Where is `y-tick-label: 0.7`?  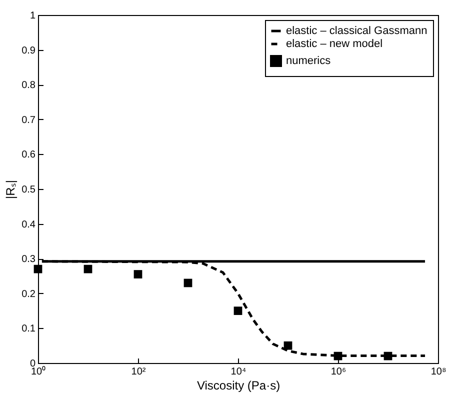
y-tick-label: 0.7 is located at coordinates (29, 120).